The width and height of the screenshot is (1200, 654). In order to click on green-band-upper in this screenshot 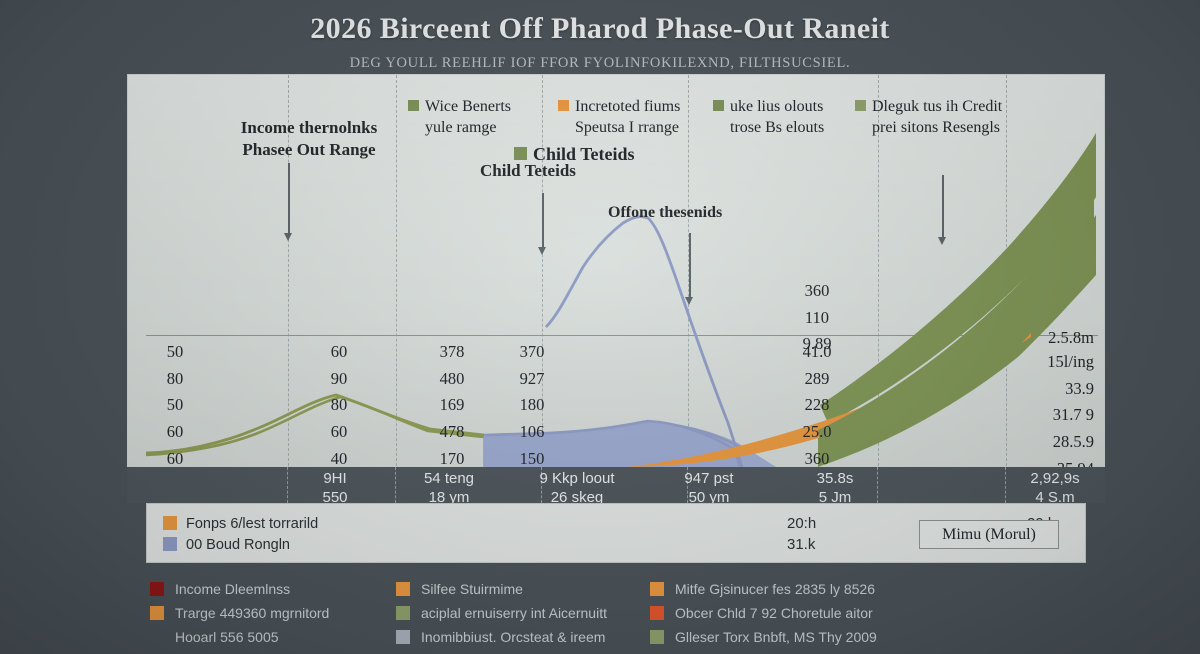, I will do `click(958, 278)`.